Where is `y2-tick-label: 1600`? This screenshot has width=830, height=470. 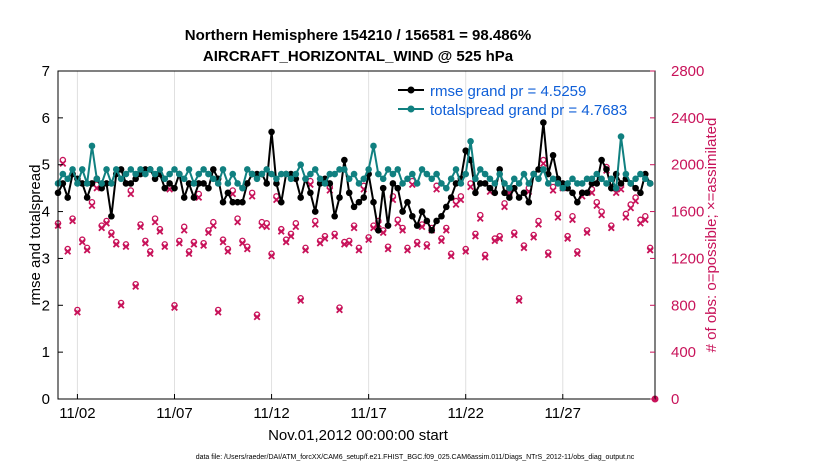 y2-tick-label: 1600 is located at coordinates (687, 212).